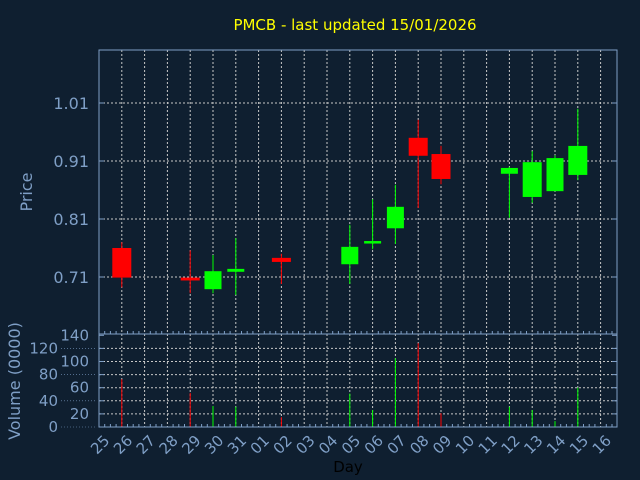  What do you see at coordinates (71, 277) in the screenshot?
I see `y-tick-label: 0.71` at bounding box center [71, 277].